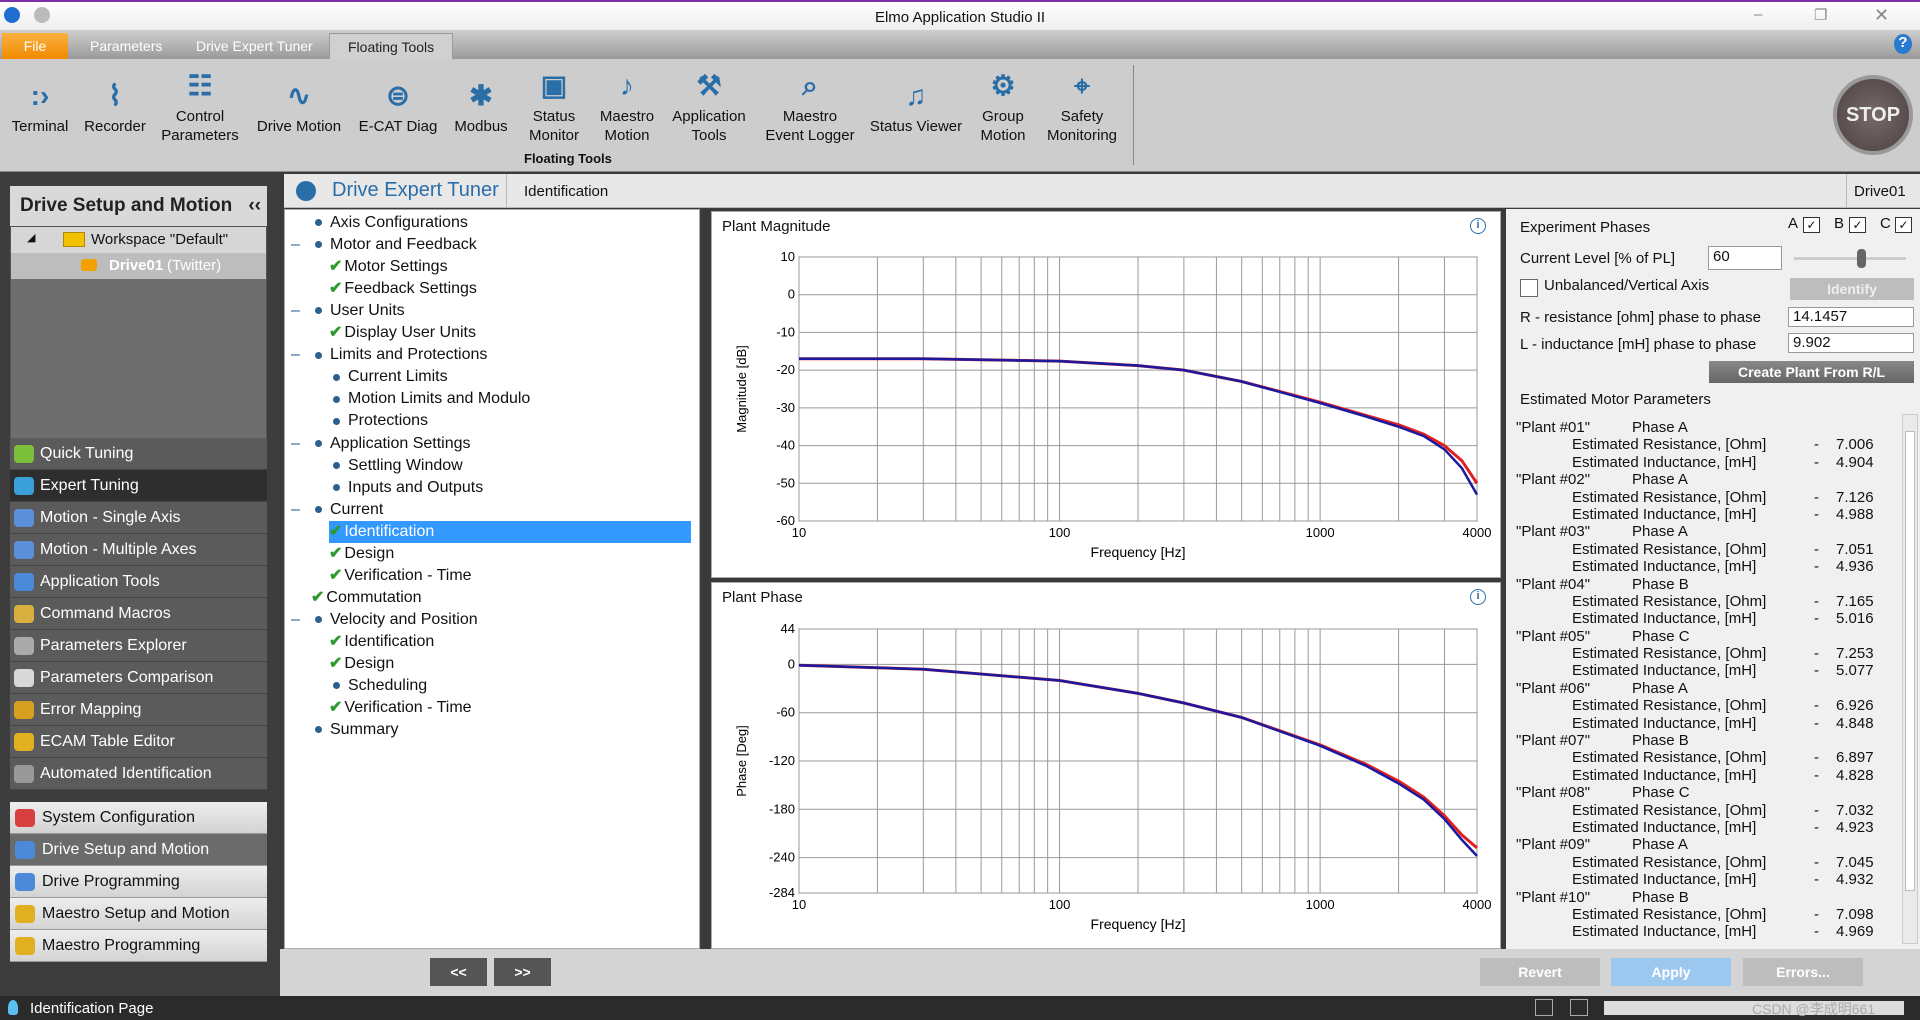  What do you see at coordinates (254, 46) in the screenshot?
I see `tab-drive-expert-tuner: Drive Expert Tuner` at bounding box center [254, 46].